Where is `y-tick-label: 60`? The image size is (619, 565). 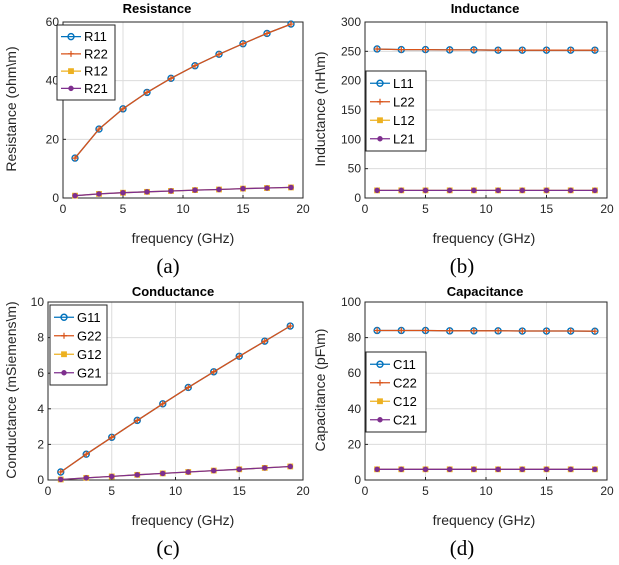
y-tick-label: 60 is located at coordinates (53, 22).